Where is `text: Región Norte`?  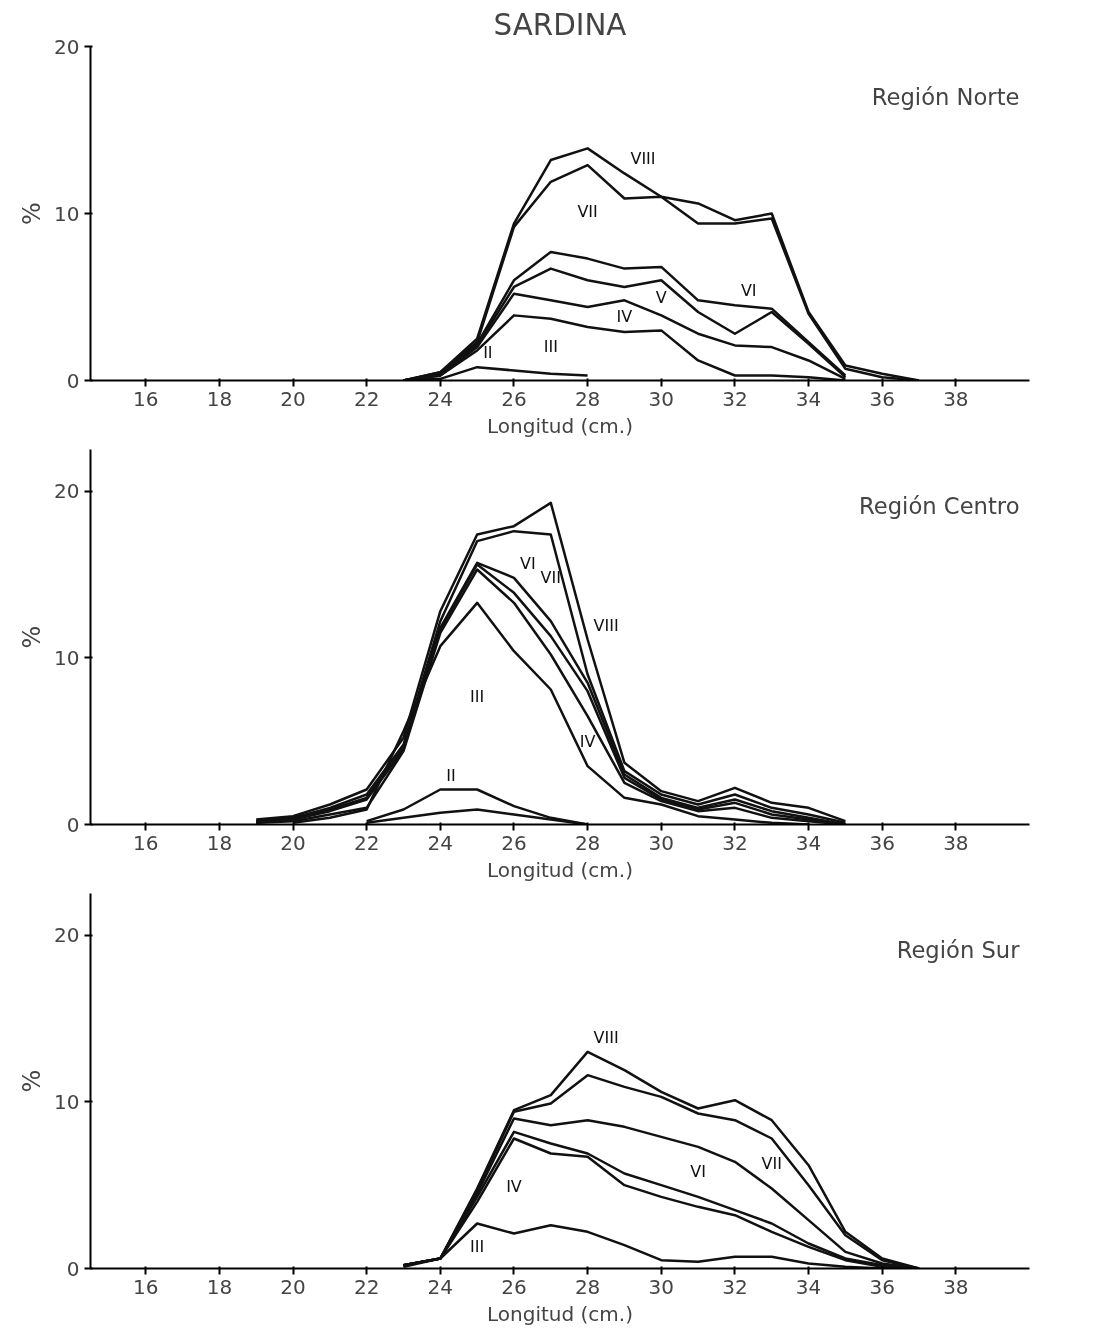 text: Región Norte is located at coordinates (945, 96).